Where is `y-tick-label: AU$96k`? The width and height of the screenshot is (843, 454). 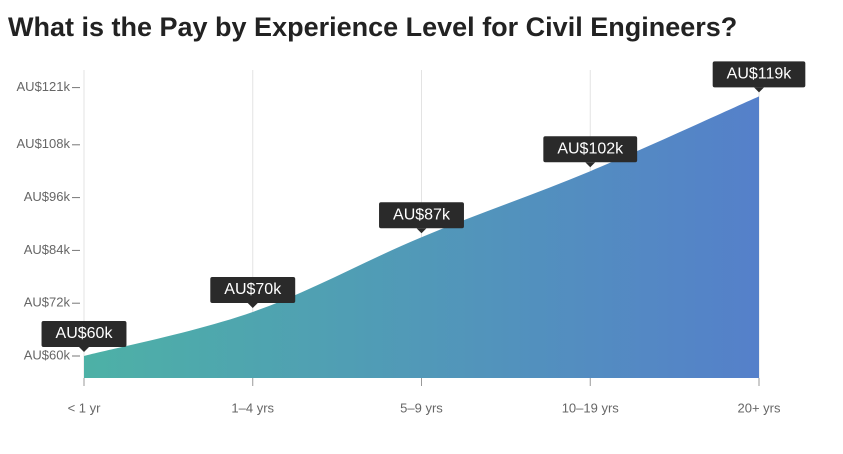
y-tick-label: AU$96k is located at coordinates (47, 196).